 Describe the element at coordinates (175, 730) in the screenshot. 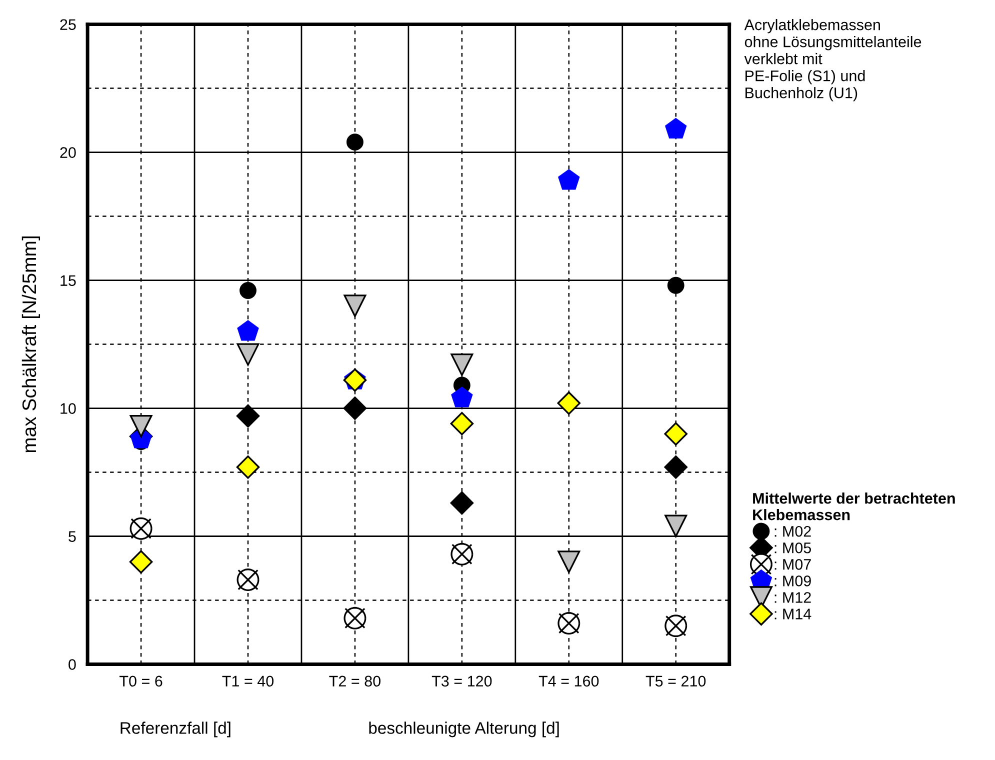

I see `text: Referenzfall [d]` at that location.